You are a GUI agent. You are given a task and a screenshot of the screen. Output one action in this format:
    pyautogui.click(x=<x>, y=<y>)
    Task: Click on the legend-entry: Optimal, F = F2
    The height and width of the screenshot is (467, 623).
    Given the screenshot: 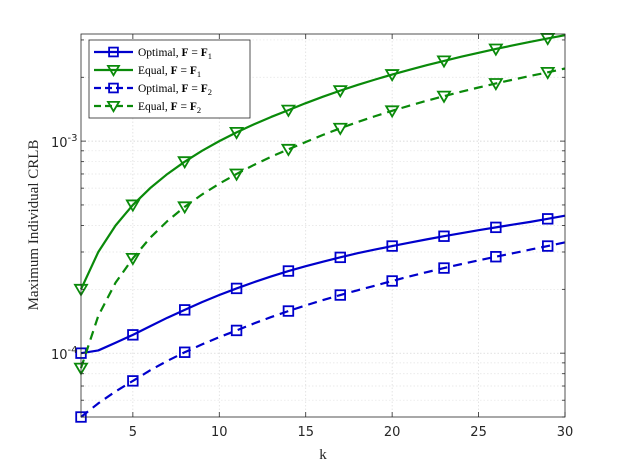 What is the action you would take?
    pyautogui.click(x=153, y=89)
    